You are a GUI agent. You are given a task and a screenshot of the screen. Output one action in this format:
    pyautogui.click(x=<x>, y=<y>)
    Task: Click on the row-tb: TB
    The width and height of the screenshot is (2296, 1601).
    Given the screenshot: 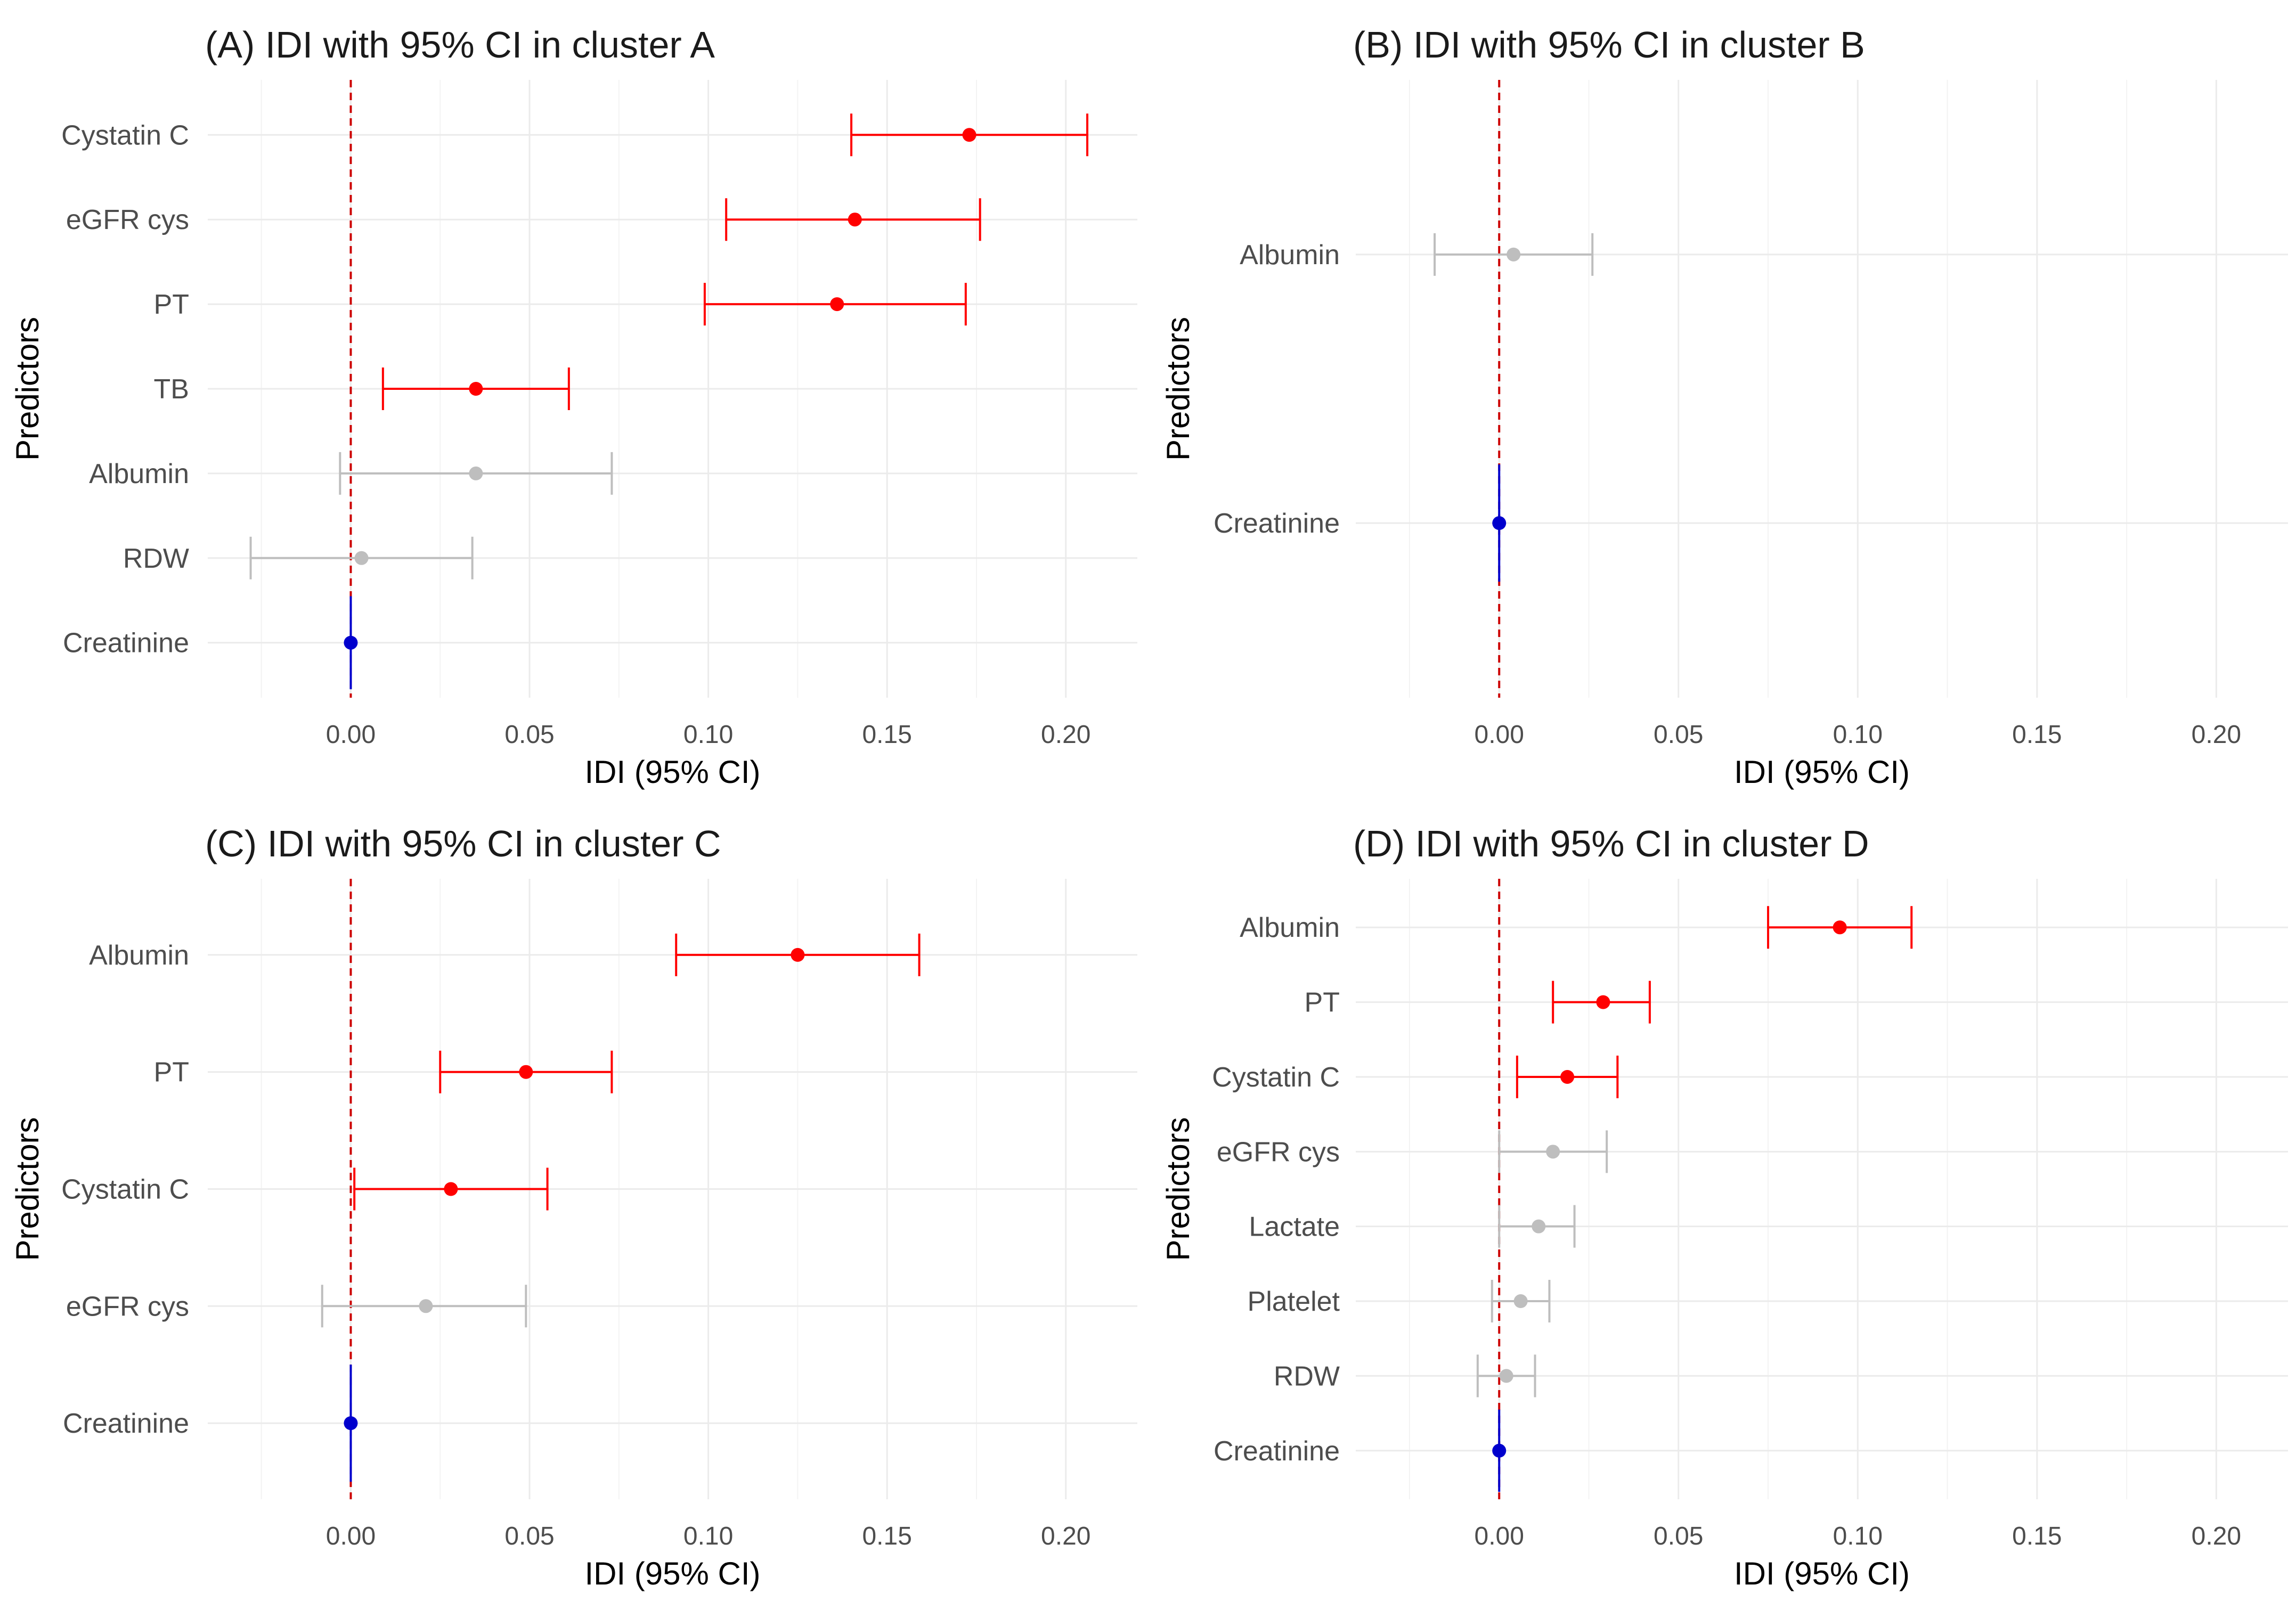 What is the action you would take?
    pyautogui.click(x=362, y=388)
    